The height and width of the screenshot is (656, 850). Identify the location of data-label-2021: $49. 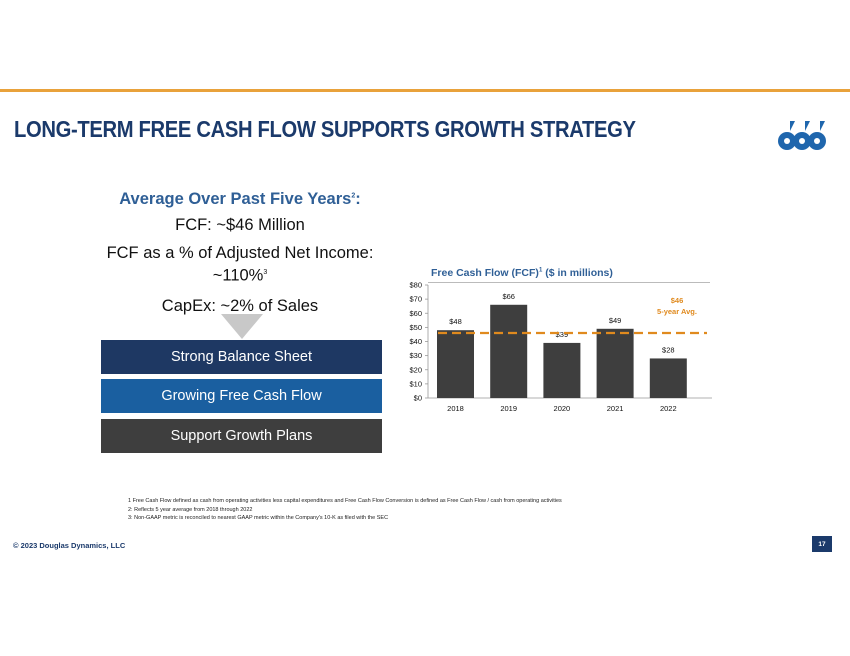
(615, 320).